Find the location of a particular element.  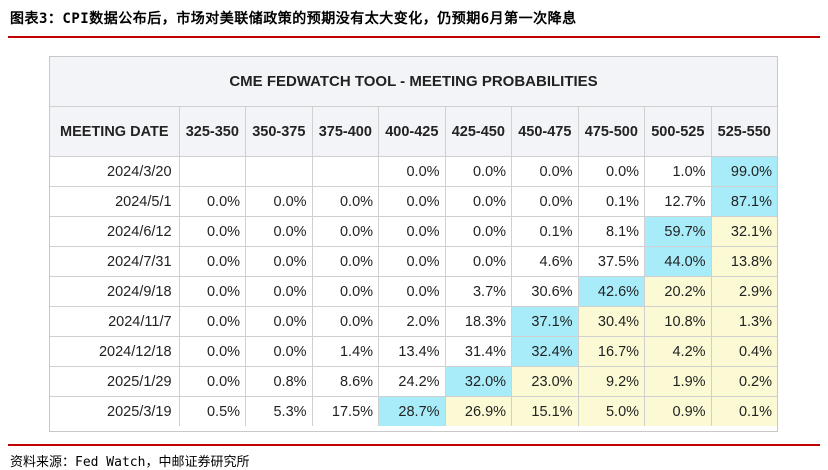

probability-cell: 1.0% is located at coordinates (678, 171).